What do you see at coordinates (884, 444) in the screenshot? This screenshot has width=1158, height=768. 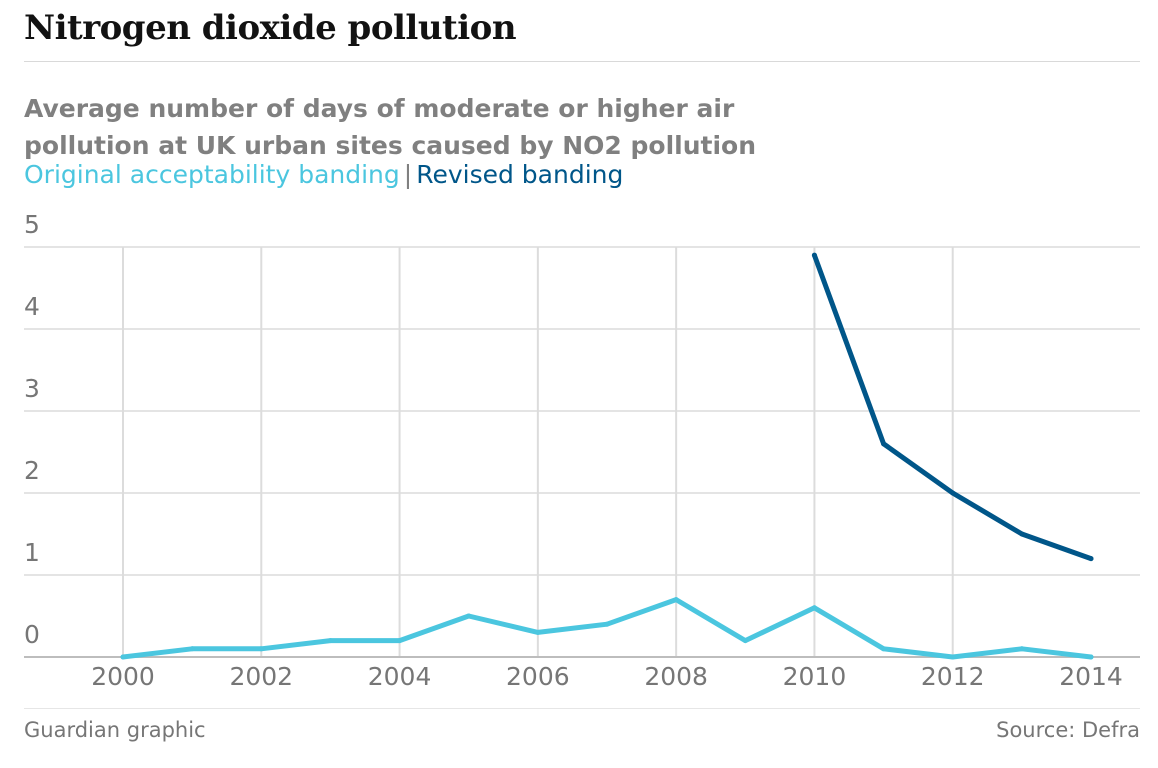 I see `data-point-revised-2011` at bounding box center [884, 444].